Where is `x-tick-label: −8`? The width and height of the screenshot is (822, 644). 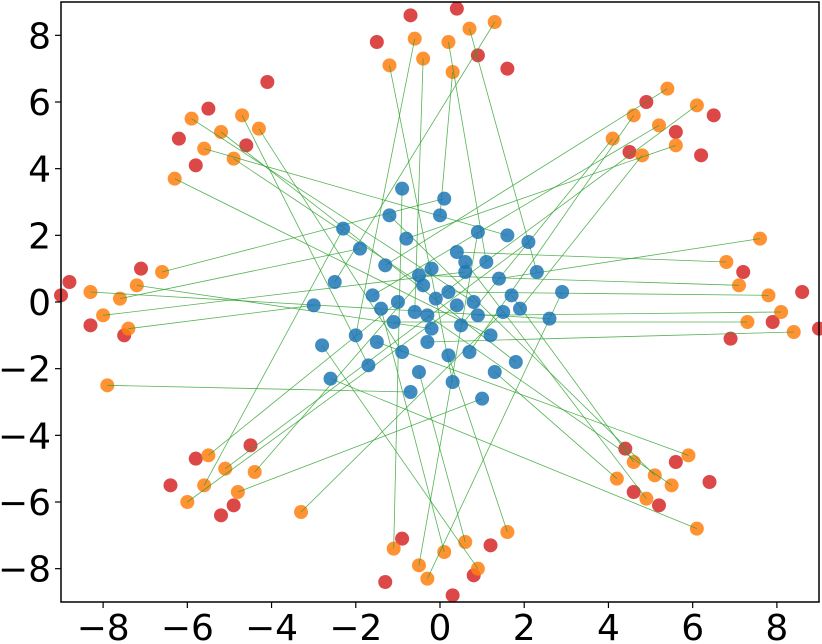
x-tick-label: −8 is located at coordinates (103, 626).